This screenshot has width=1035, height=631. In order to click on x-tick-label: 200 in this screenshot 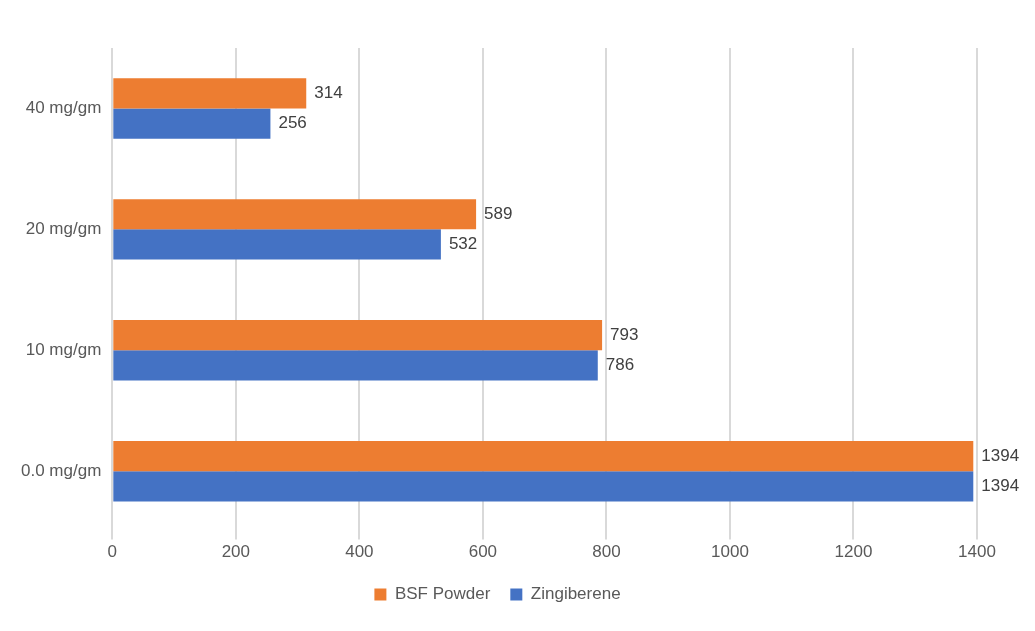, I will do `click(236, 552)`.